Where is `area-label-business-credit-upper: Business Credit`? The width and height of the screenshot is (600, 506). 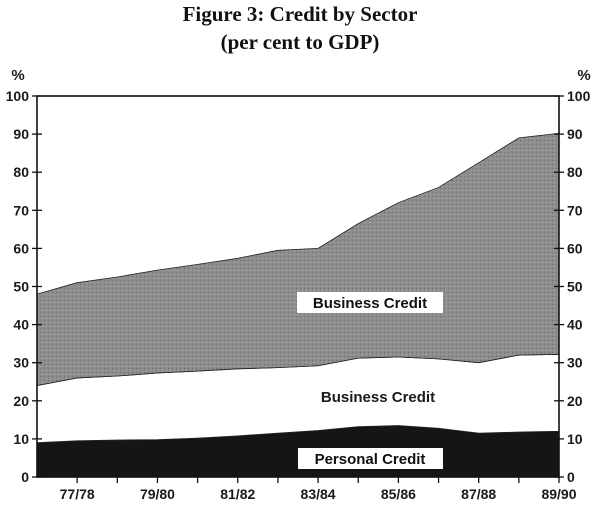
area-label-business-credit-upper: Business Credit is located at coordinates (370, 303).